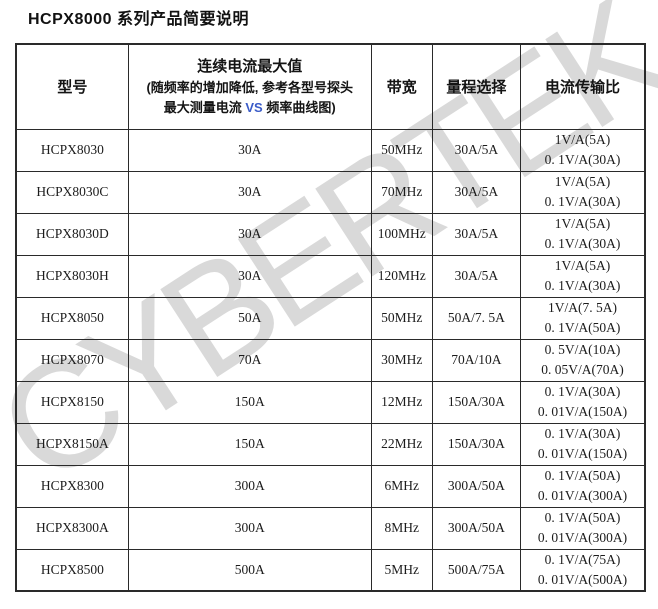 Image resolution: width=658 pixels, height=609 pixels. What do you see at coordinates (476, 86) in the screenshot?
I see `column-header-range: 量程选择` at bounding box center [476, 86].